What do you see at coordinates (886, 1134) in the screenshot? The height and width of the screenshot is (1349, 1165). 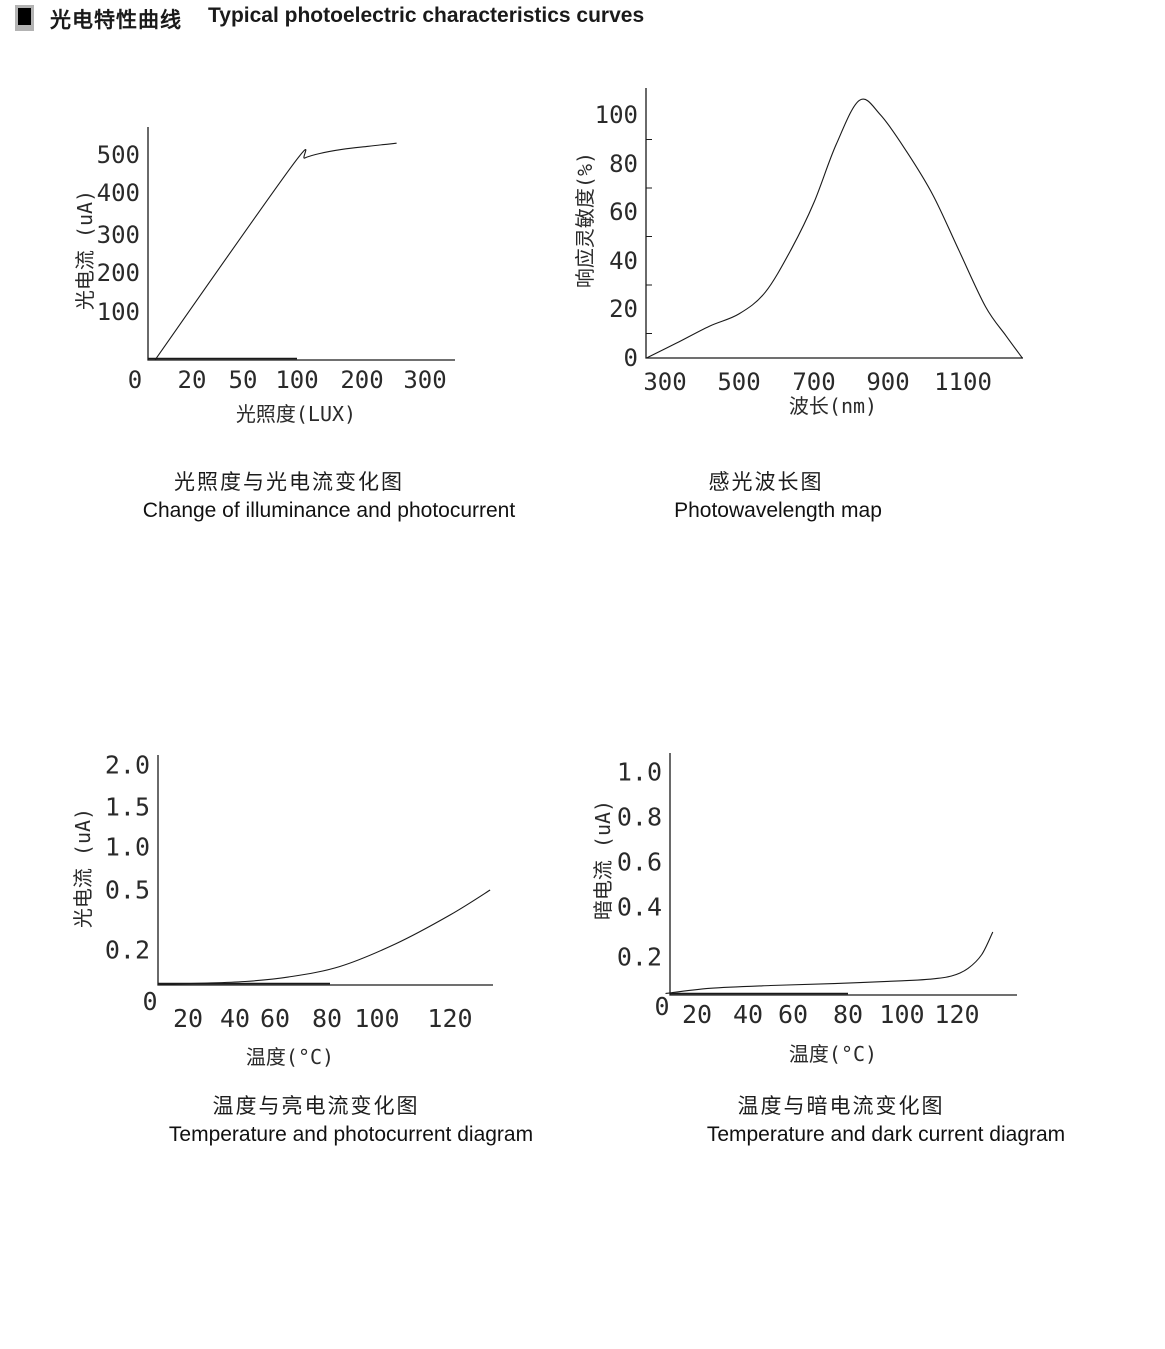 I see `caption-en-temp-darkcurrent: Temperature and dark current diagram` at bounding box center [886, 1134].